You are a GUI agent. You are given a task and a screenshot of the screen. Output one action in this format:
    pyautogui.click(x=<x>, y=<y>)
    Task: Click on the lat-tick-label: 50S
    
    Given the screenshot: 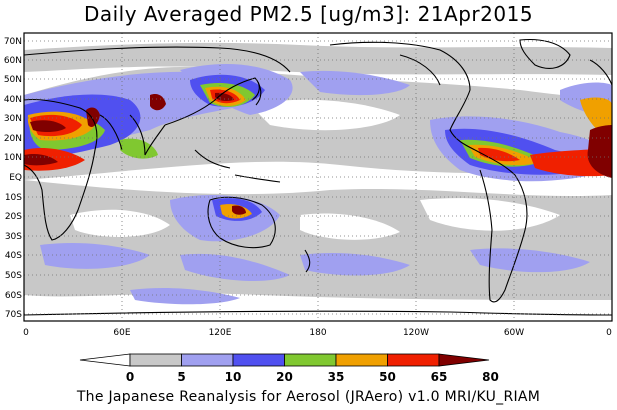 What is the action you would take?
    pyautogui.click(x=13, y=276)
    